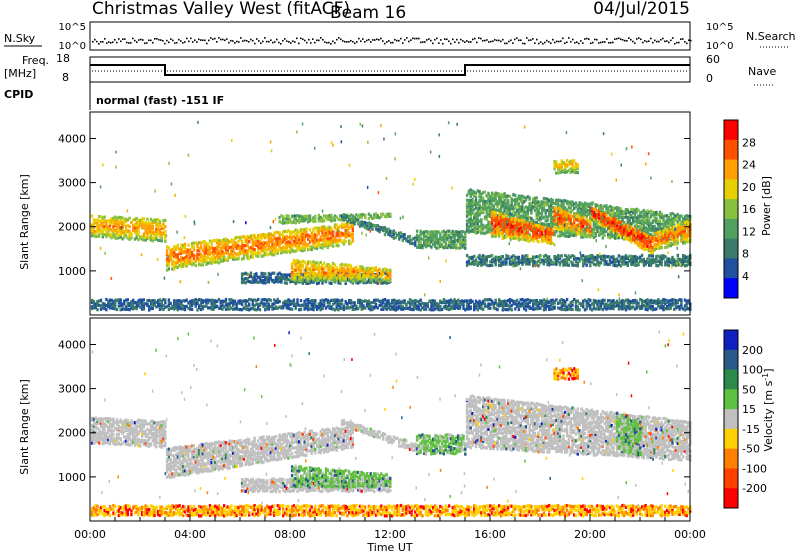 Image resolution: width=800 pixels, height=554 pixels. I want to click on freq-label-line1: Freq., so click(35, 60).